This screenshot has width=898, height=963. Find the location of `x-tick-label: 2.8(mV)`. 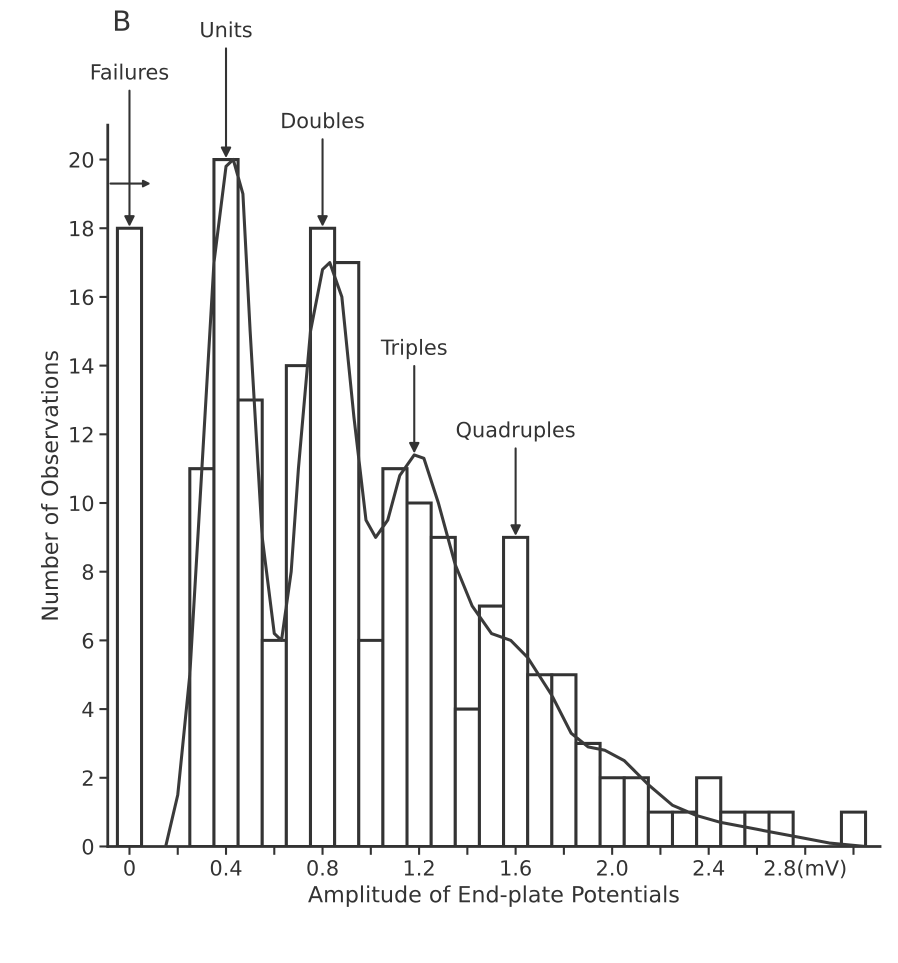

x-tick-label: 2.8(mV) is located at coordinates (805, 869).